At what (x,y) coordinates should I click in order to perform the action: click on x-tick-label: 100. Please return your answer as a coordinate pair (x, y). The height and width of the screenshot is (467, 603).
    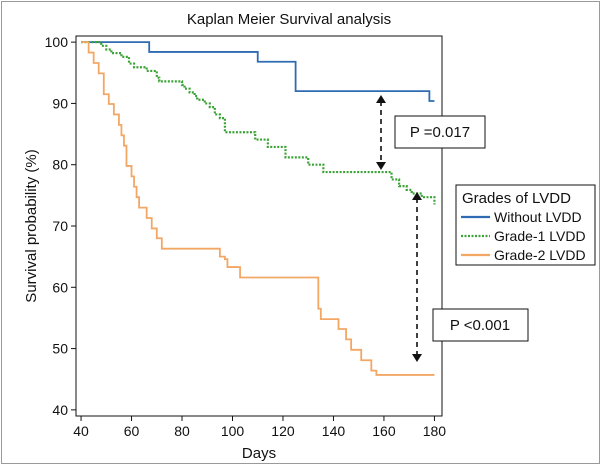
    Looking at the image, I should click on (233, 431).